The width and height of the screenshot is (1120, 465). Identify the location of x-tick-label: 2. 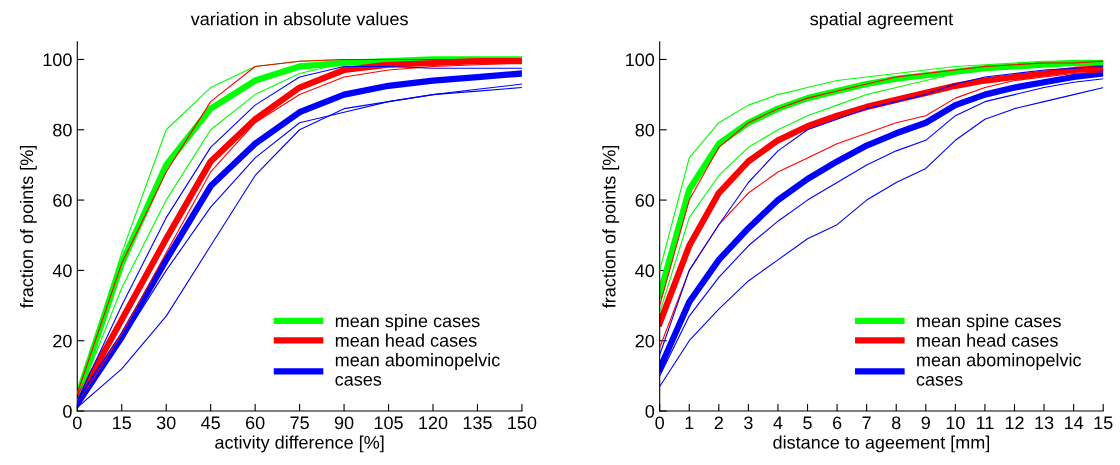
(718, 423).